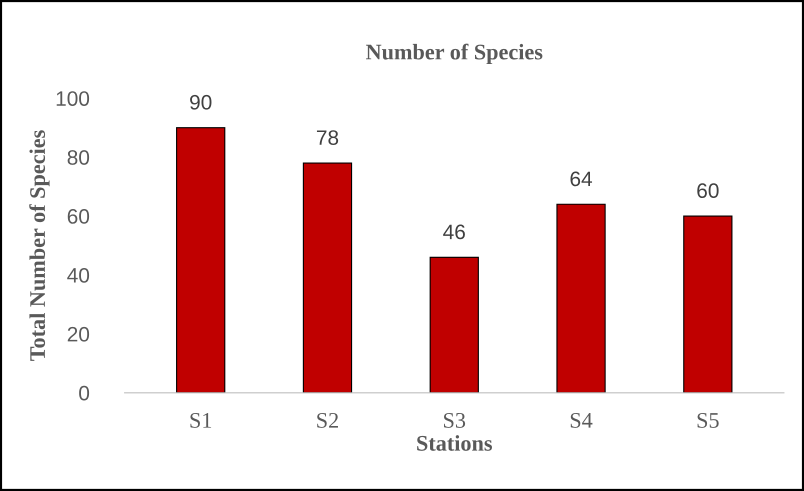 The image size is (804, 491). I want to click on y-tick-label: 100, so click(73, 98).